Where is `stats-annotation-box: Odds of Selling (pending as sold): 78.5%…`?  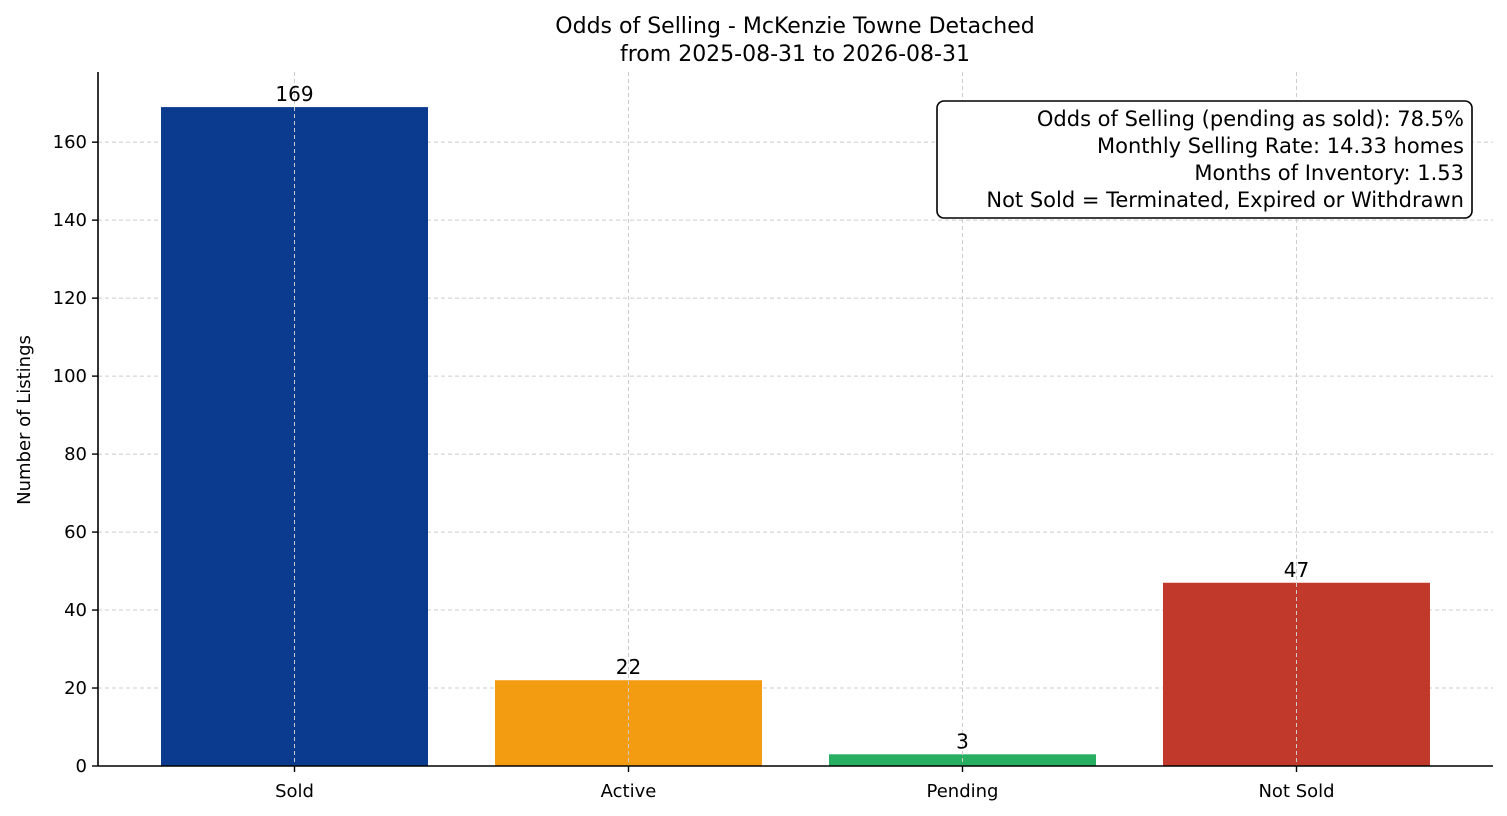
stats-annotation-box: Odds of Selling (pending as sold): 78.5%… is located at coordinates (1204, 159).